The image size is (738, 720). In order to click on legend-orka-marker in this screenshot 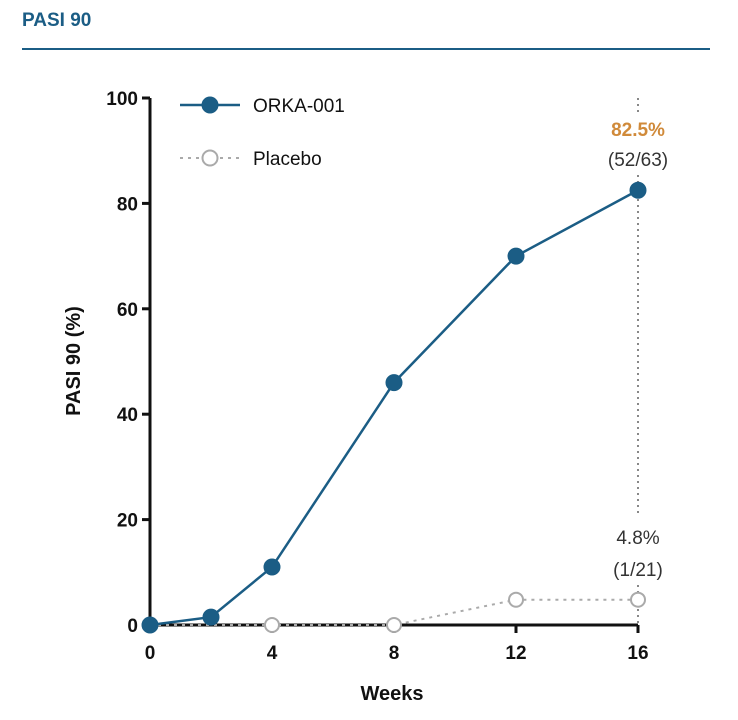, I will do `click(210, 105)`.